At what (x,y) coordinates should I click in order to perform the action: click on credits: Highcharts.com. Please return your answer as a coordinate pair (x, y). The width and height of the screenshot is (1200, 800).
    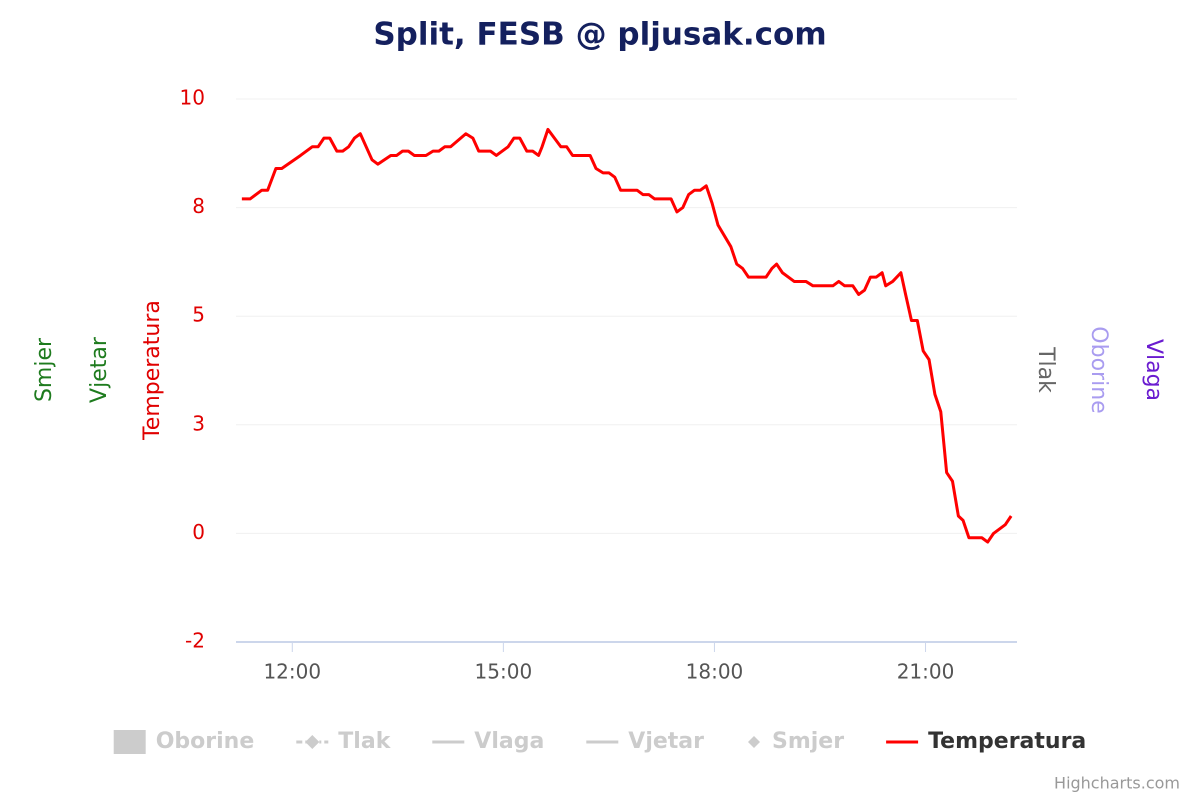
    Looking at the image, I should click on (1117, 783).